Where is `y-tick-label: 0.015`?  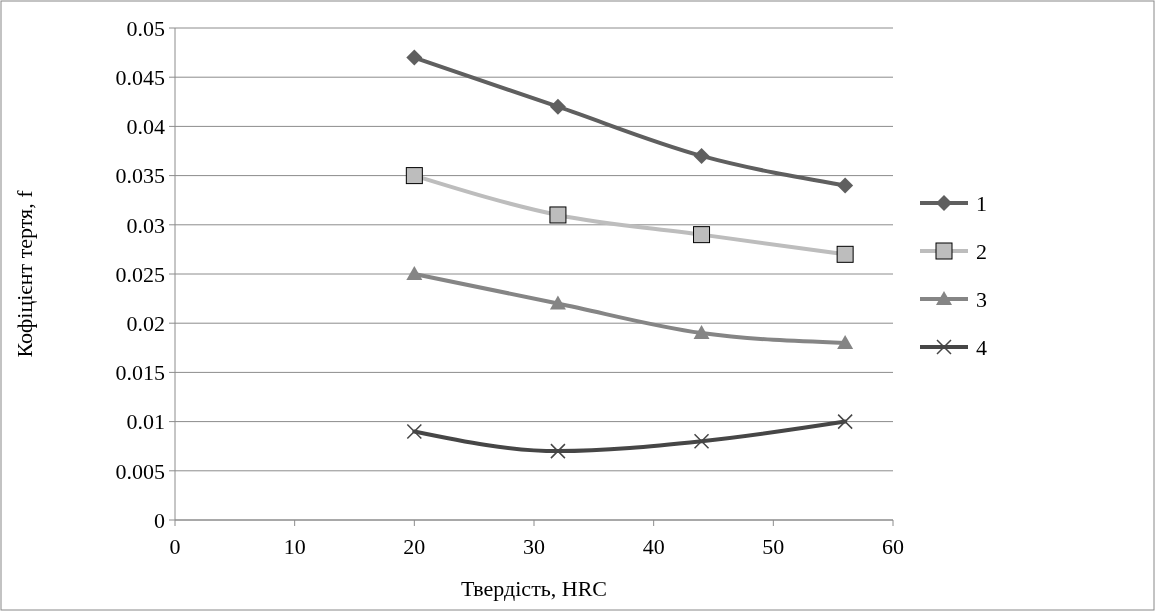 y-tick-label: 0.015 is located at coordinates (140, 373).